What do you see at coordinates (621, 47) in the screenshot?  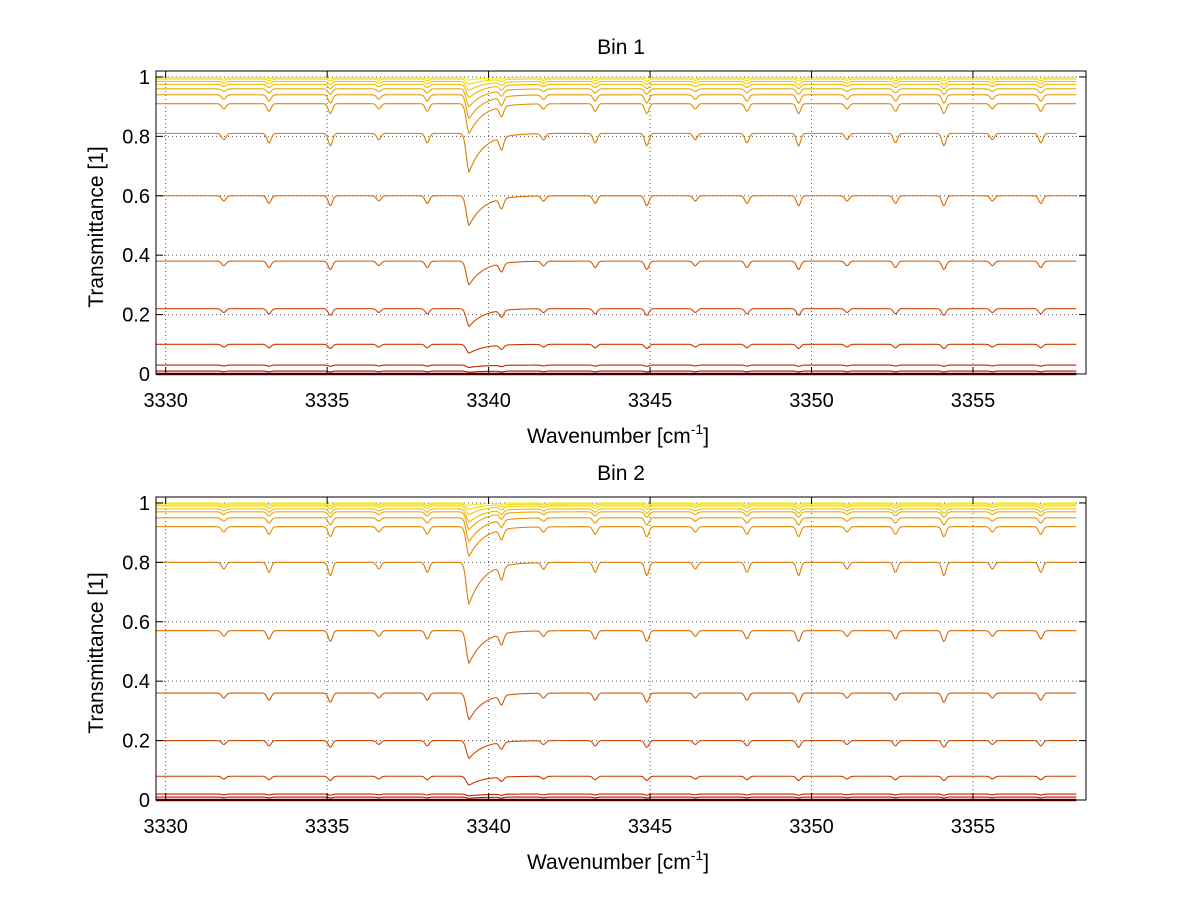 I see `chart-title: Bin 1` at bounding box center [621, 47].